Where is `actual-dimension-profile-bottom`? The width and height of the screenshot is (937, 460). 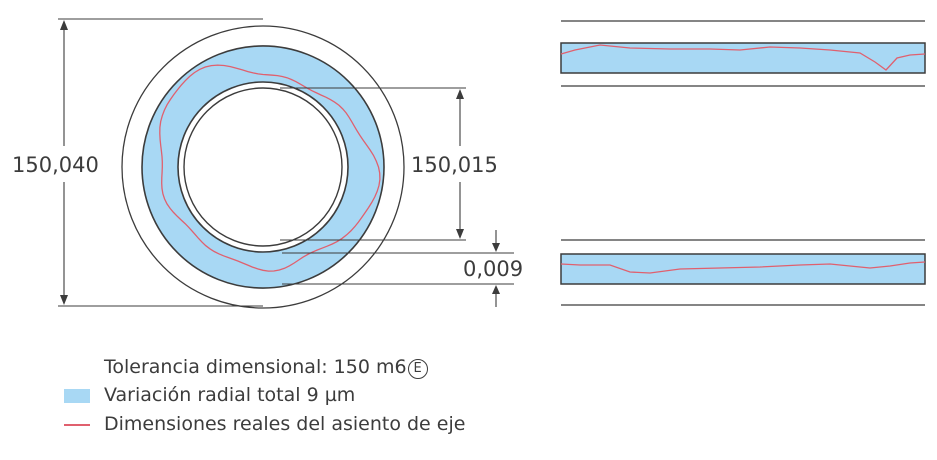
actual-dimension-profile-bottom is located at coordinates (743, 267).